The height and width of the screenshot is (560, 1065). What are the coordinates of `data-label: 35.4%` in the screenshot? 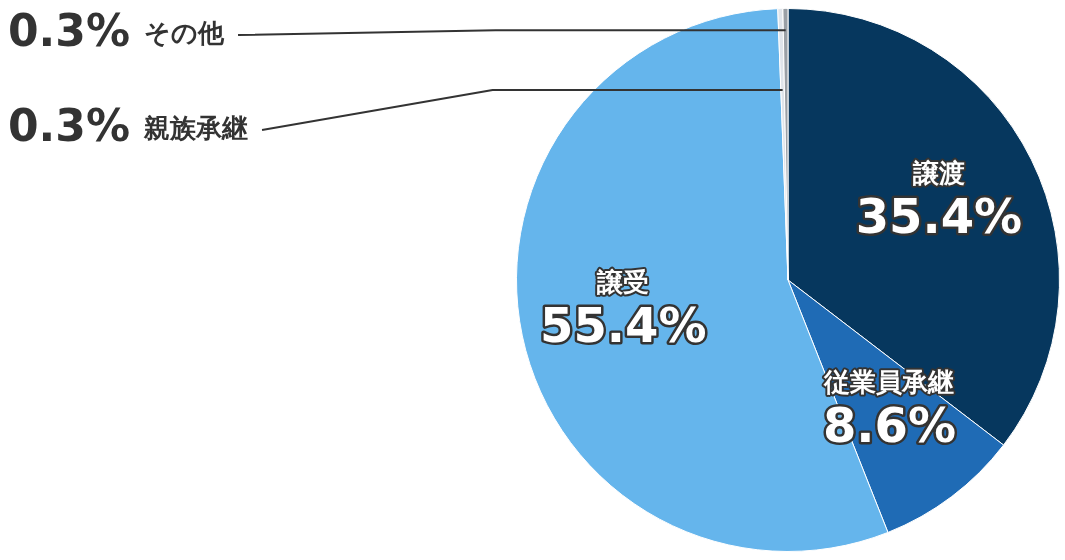 It's located at (939, 215).